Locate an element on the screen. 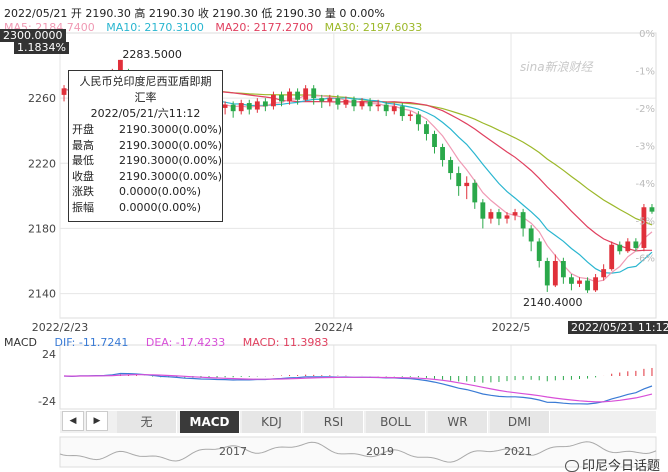 This screenshot has width=668, height=472. tooltip-row: 振幅 0.0000(0.00%) is located at coordinates (147, 208).